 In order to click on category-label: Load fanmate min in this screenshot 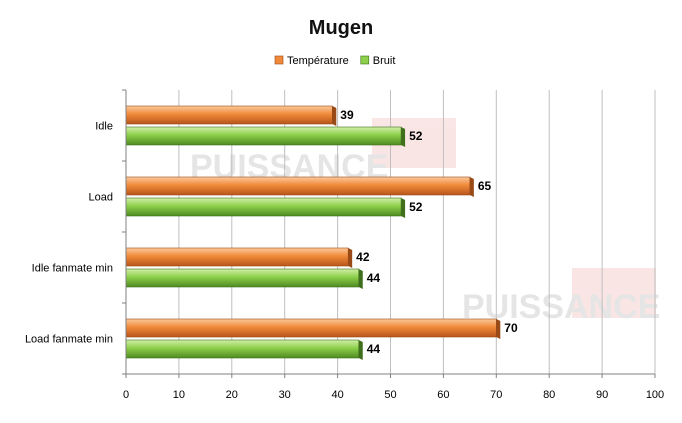, I will do `click(69, 340)`.